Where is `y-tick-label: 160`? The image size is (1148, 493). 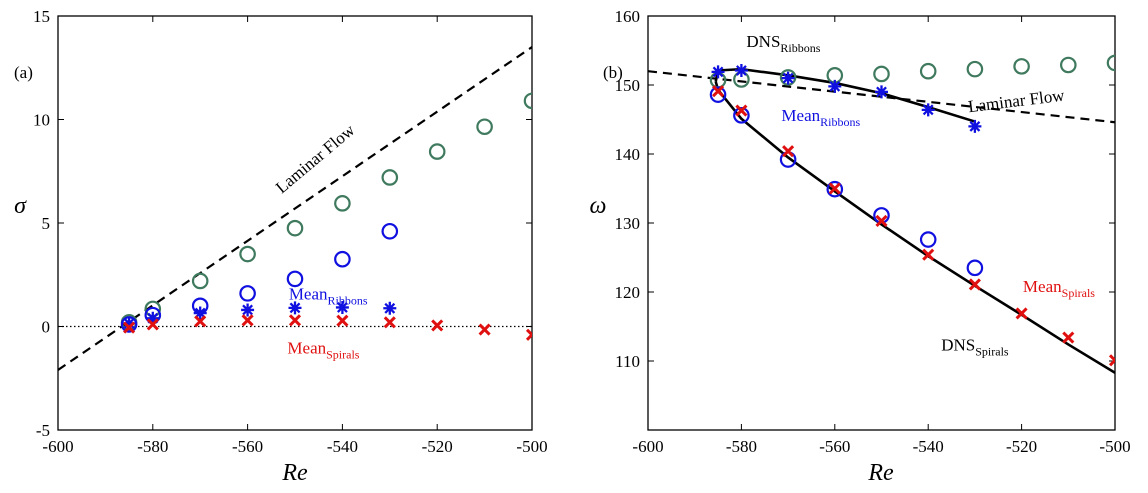
y-tick-label: 160 is located at coordinates (628, 16).